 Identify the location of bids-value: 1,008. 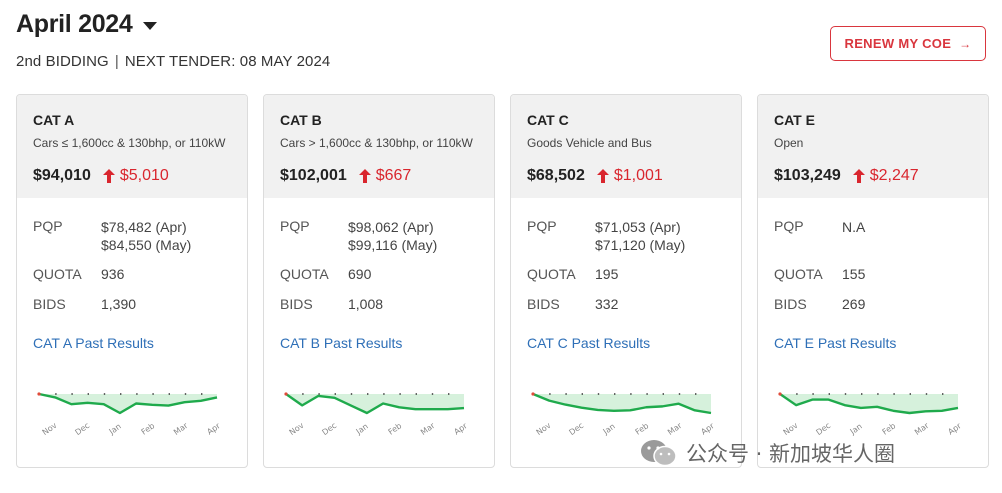
(366, 304).